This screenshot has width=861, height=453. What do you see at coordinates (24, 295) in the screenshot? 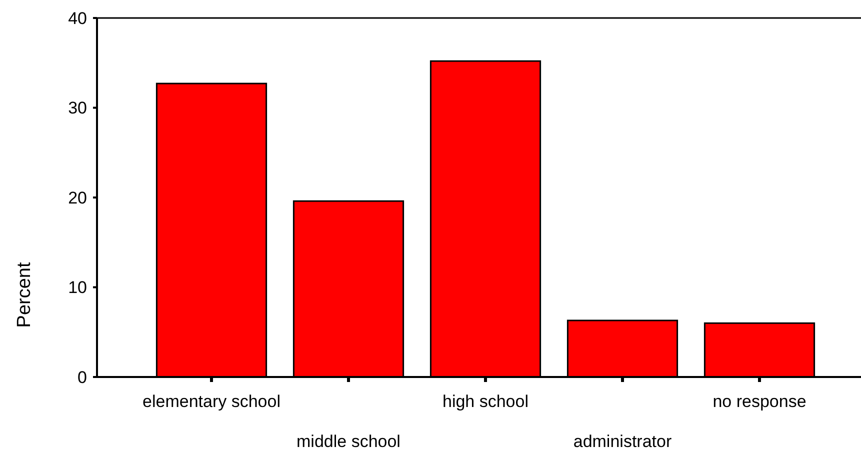
I see `y-axis-title: Percent` at bounding box center [24, 295].